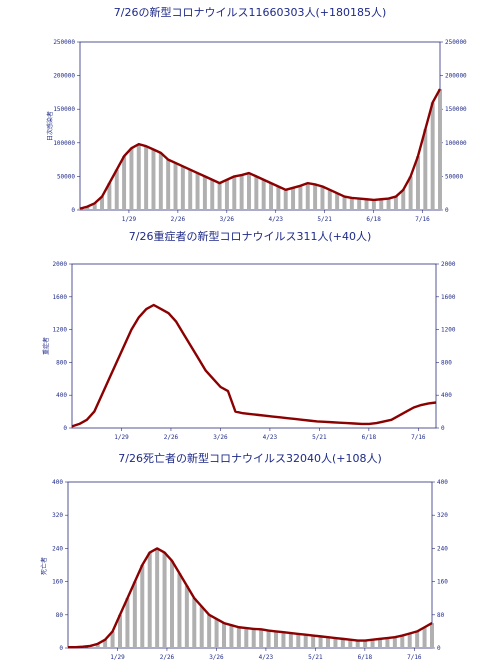 This screenshot has width=500, height=667. Describe the element at coordinates (220, 437) in the screenshot. I see `x-tick-label: 3/26` at that location.